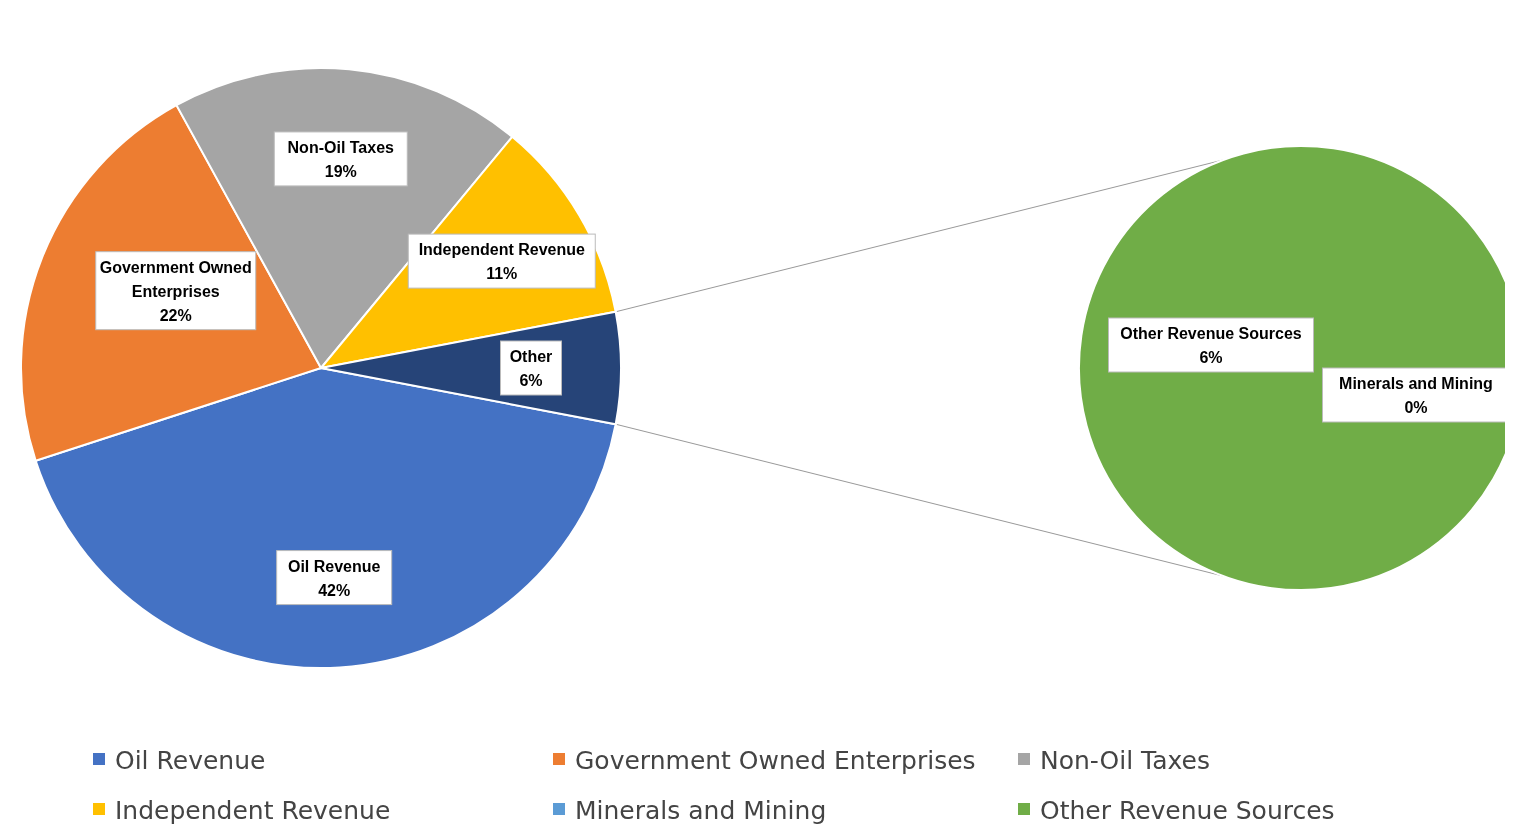  Describe the element at coordinates (501, 250) in the screenshot. I see `slice-label: Independent Revenue` at that location.